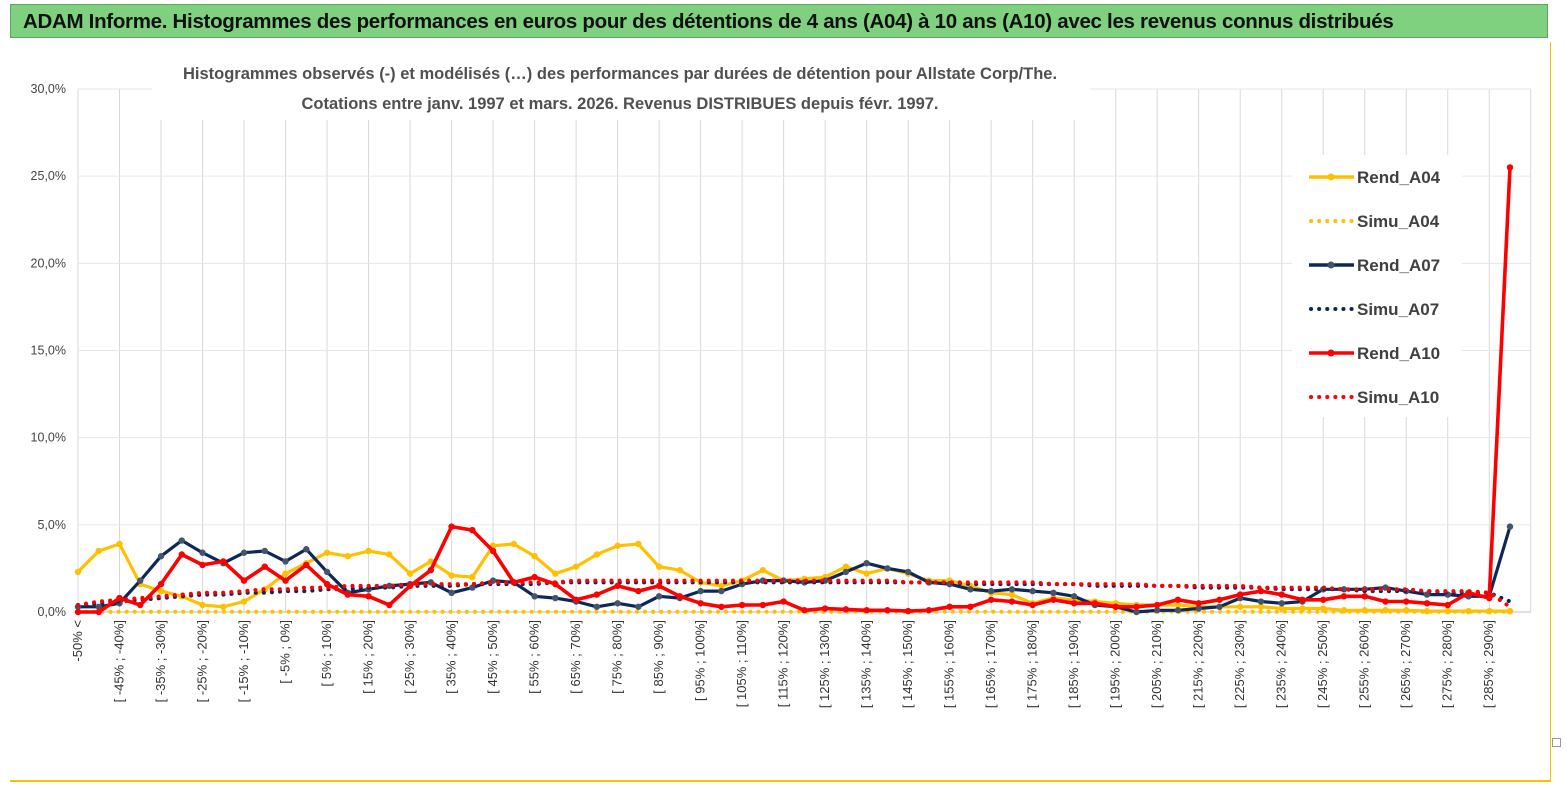  What do you see at coordinates (160, 661) in the screenshot?
I see `x-tick-label: [ -35% ; -30%]` at bounding box center [160, 661].